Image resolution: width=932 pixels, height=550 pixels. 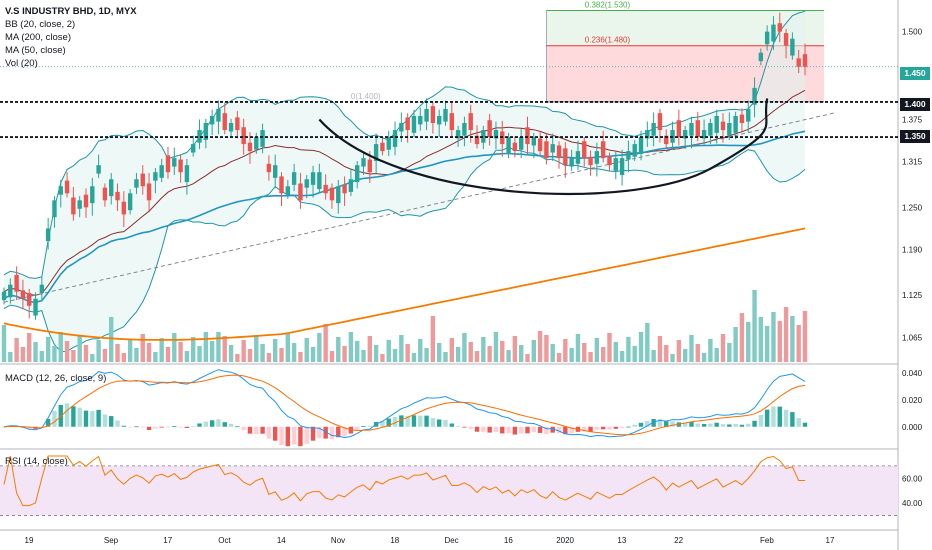 I want to click on fibonacci-zone: 0.382(1.530) 0.236(1.480) 0(1.400), so click(x=587, y=52).